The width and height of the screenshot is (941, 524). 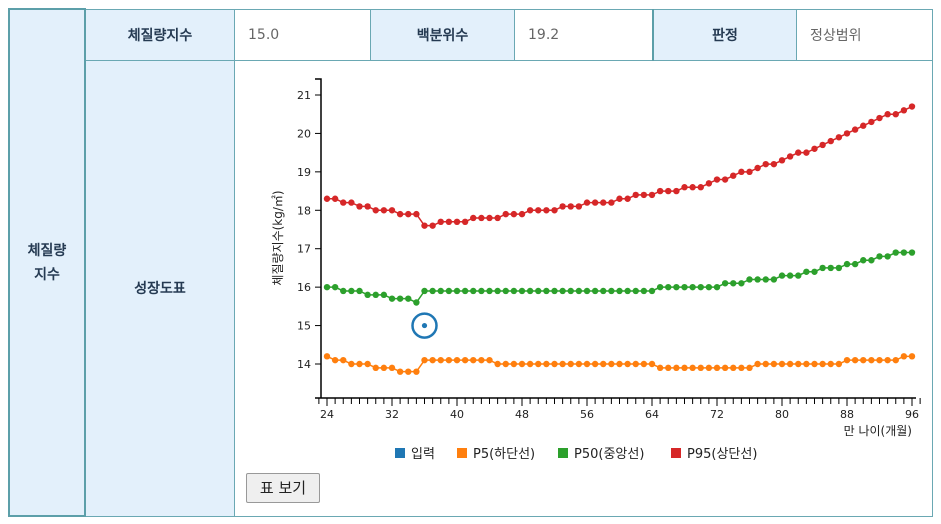 What do you see at coordinates (620, 165) in the screenshot?
I see `series-line-p95` at bounding box center [620, 165].